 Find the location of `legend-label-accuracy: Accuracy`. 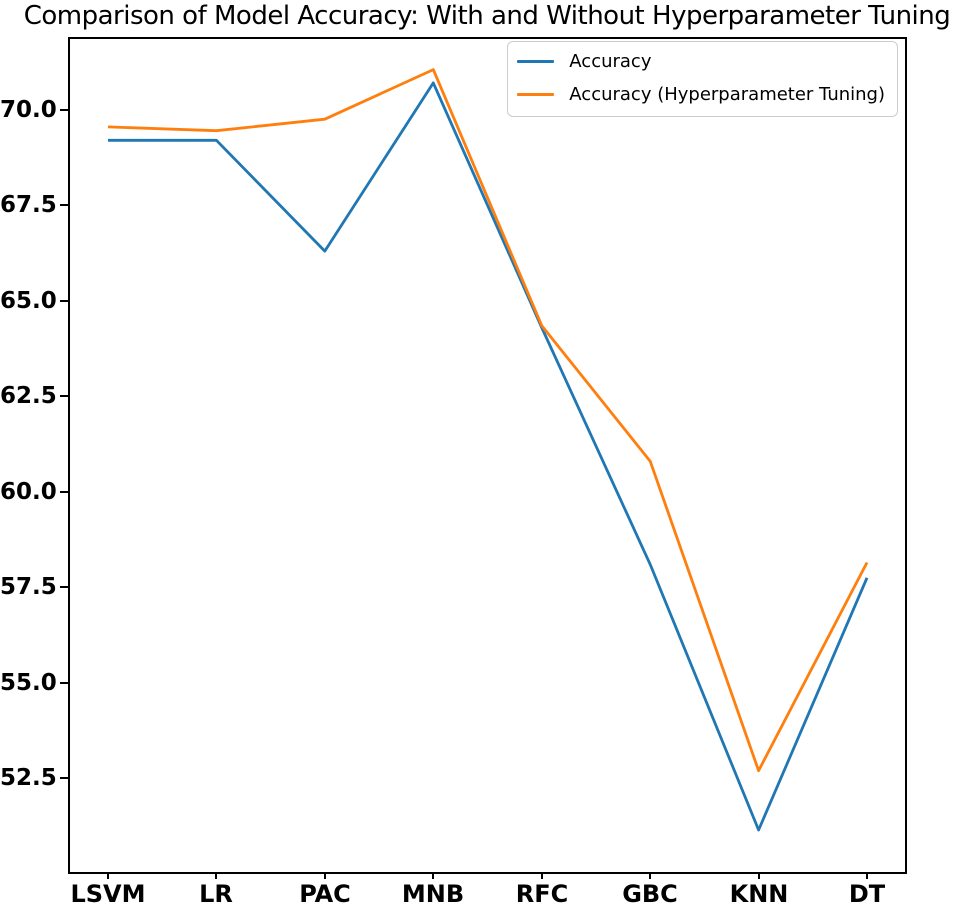

legend-label-accuracy: Accuracy is located at coordinates (610, 61).